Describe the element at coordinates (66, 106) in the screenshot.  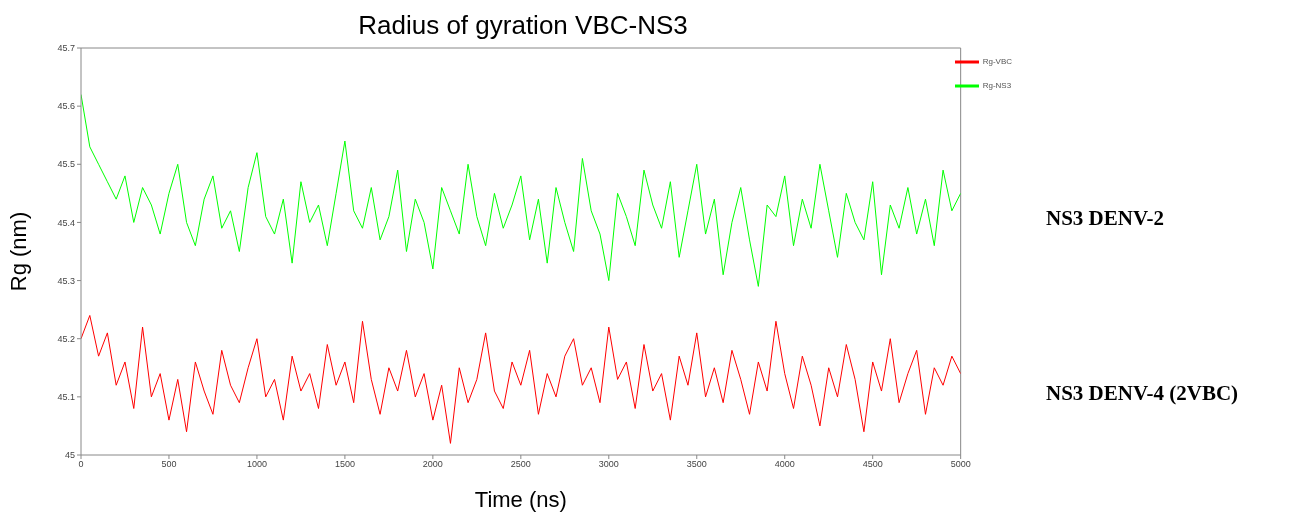
I see `y-tick-label: 45.6` at that location.